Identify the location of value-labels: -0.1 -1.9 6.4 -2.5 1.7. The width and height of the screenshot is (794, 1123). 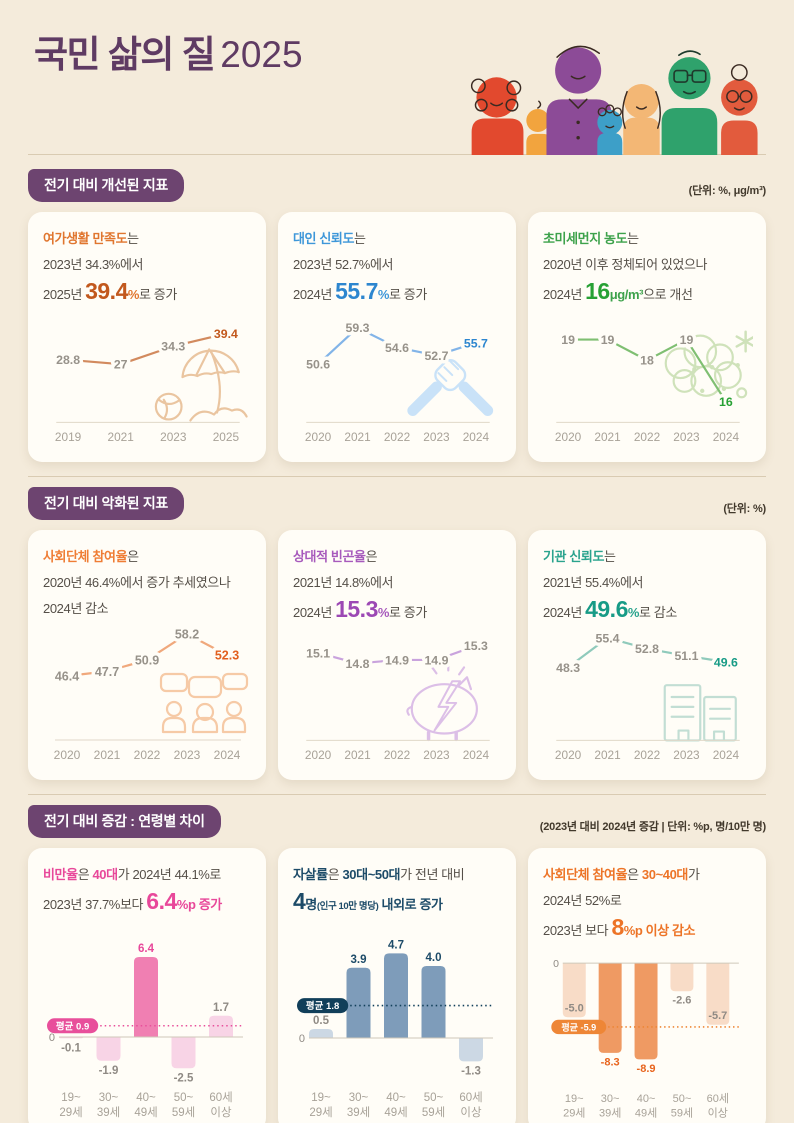
(145, 1013).